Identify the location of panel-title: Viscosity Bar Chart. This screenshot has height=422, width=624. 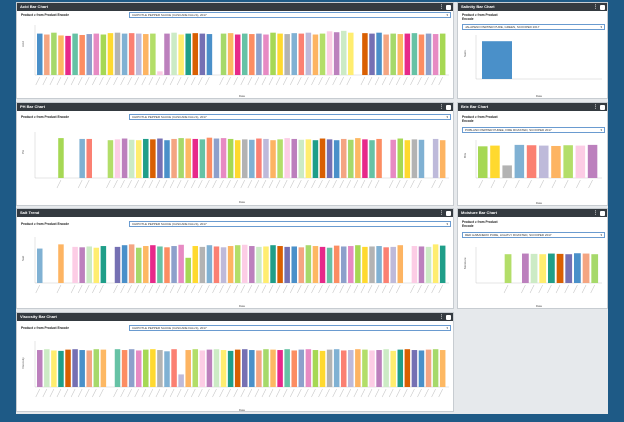
(38, 316).